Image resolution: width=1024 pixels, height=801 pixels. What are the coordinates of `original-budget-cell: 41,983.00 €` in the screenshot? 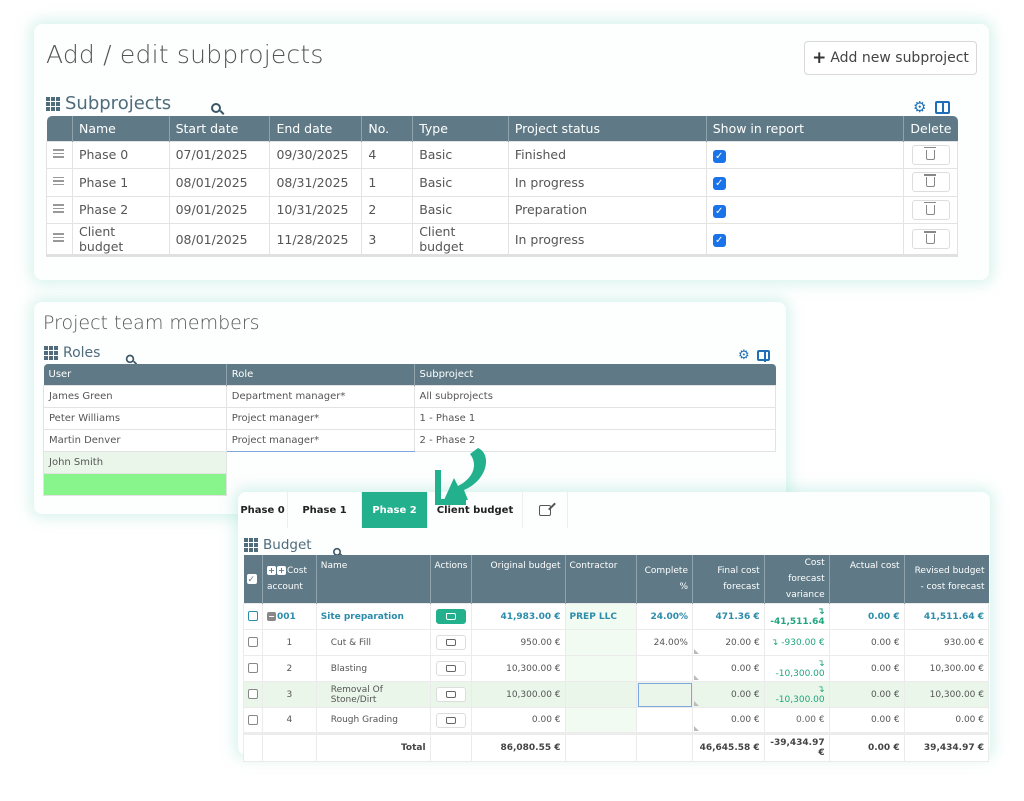 It's located at (518, 616).